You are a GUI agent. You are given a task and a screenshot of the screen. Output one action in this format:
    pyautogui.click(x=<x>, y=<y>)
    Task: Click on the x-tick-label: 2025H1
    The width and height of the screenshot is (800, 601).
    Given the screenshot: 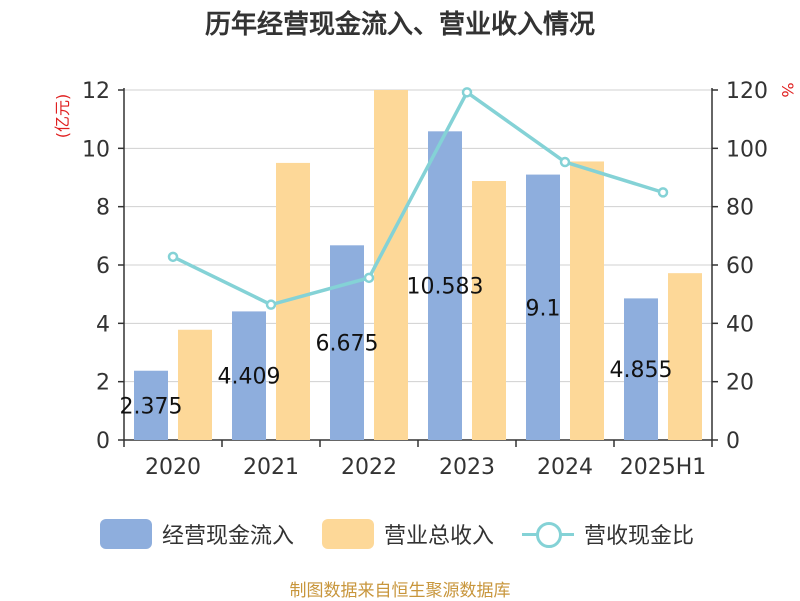 What is the action you would take?
    pyautogui.click(x=663, y=467)
    